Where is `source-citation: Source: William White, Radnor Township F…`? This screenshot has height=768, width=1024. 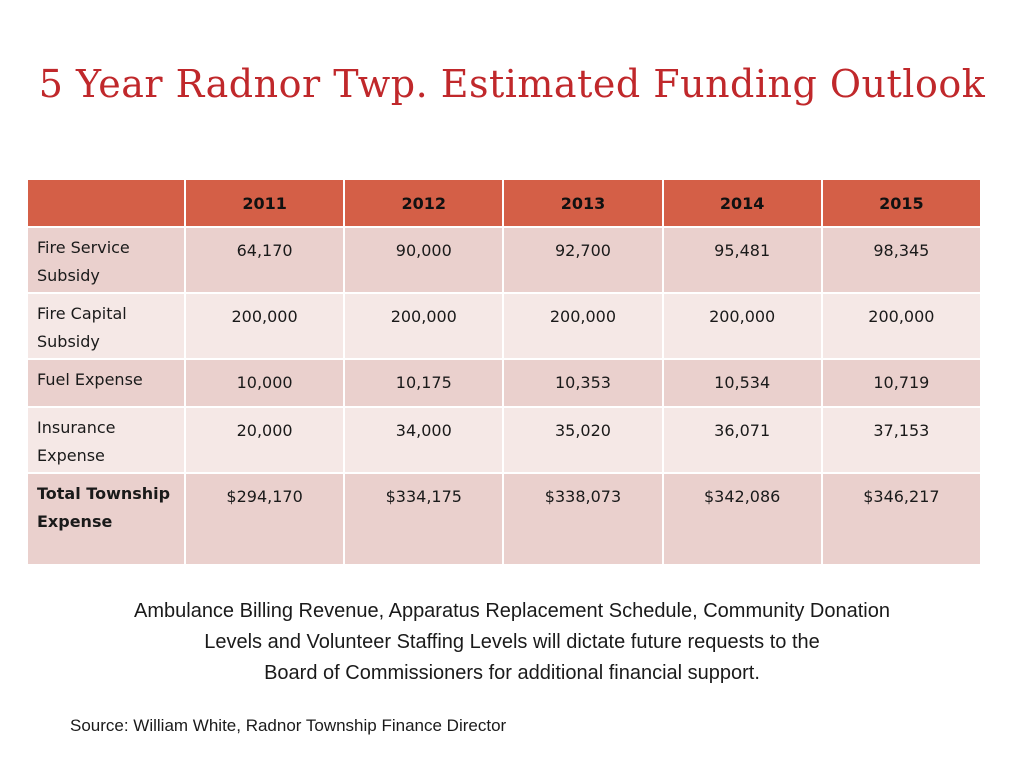 source-citation: Source: William White, Radnor Township F… is located at coordinates (288, 725).